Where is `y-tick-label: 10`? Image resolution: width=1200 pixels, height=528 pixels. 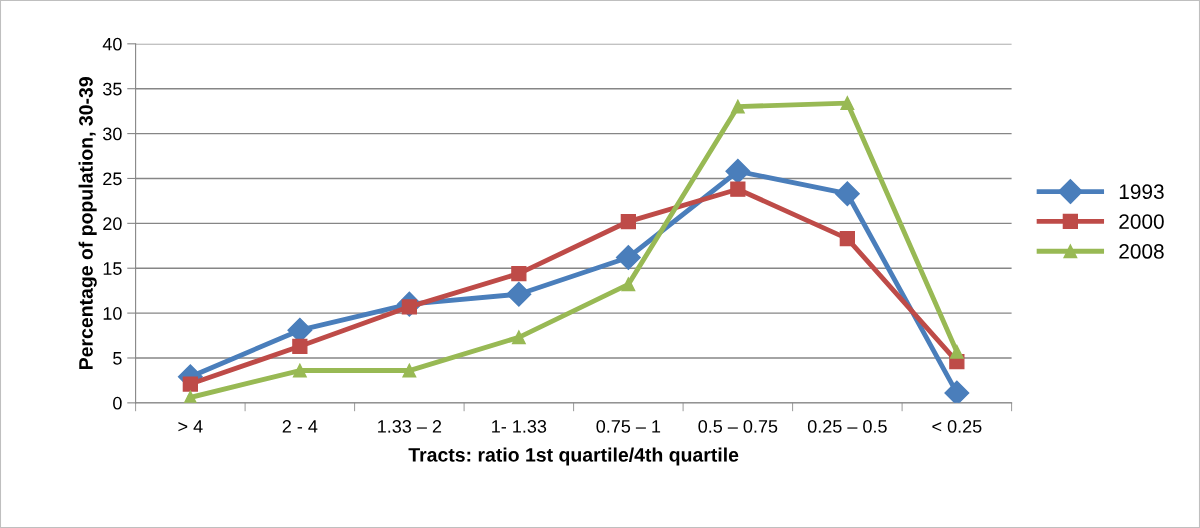
y-tick-label: 10 is located at coordinates (112, 313).